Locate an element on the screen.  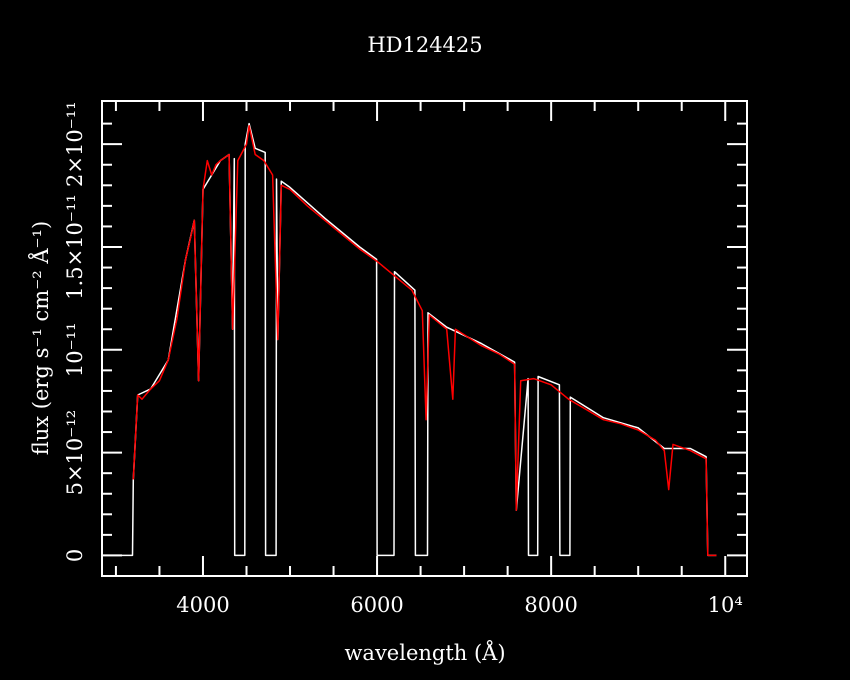
x-tick-label: 10⁴ is located at coordinates (725, 605).